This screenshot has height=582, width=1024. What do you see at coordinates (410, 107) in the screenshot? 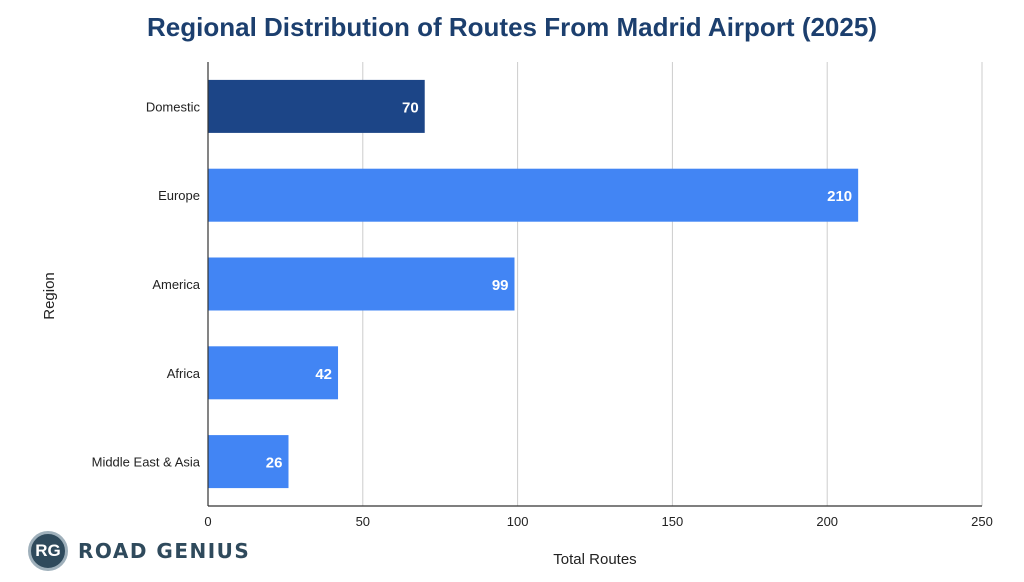
I see `data-label: 70` at bounding box center [410, 107].